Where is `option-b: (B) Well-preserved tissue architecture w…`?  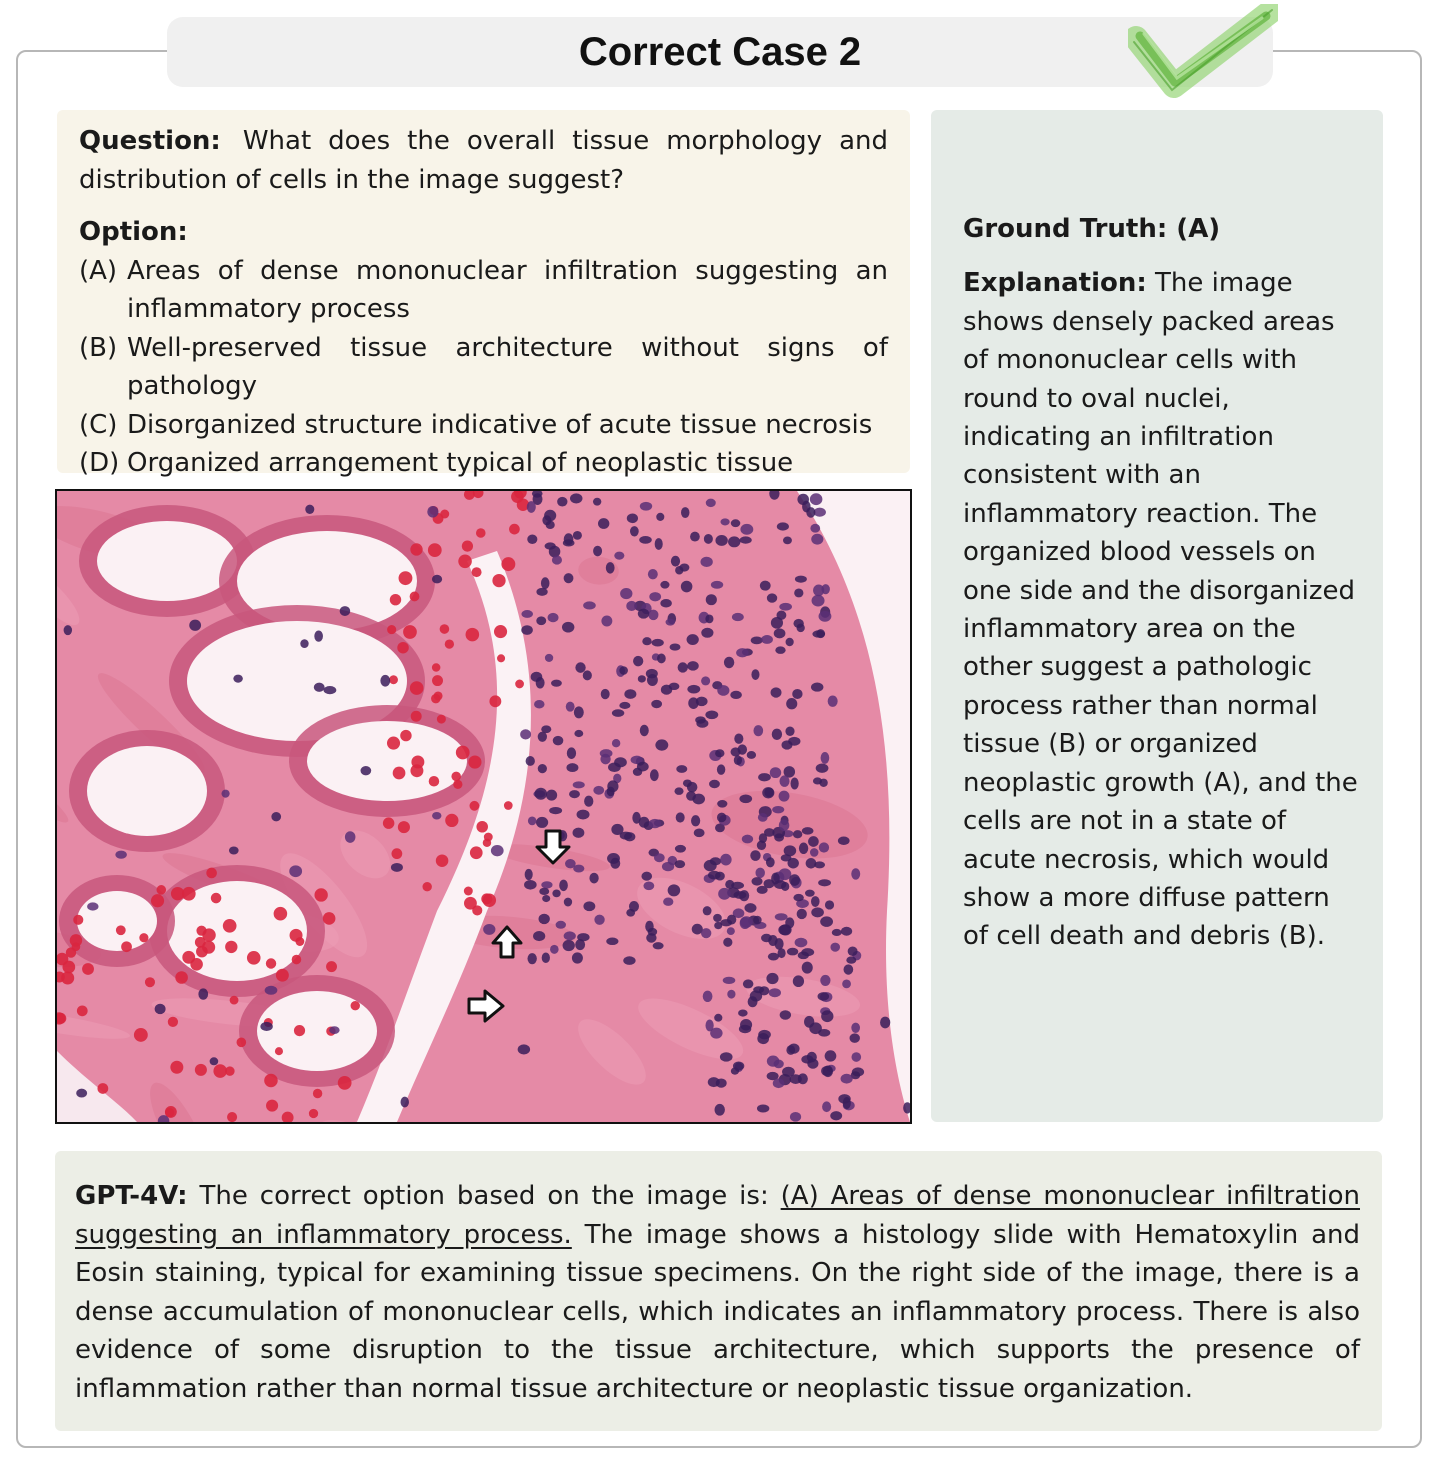
option-b: (B) Well-preserved tissue architecture w… is located at coordinates (483, 367).